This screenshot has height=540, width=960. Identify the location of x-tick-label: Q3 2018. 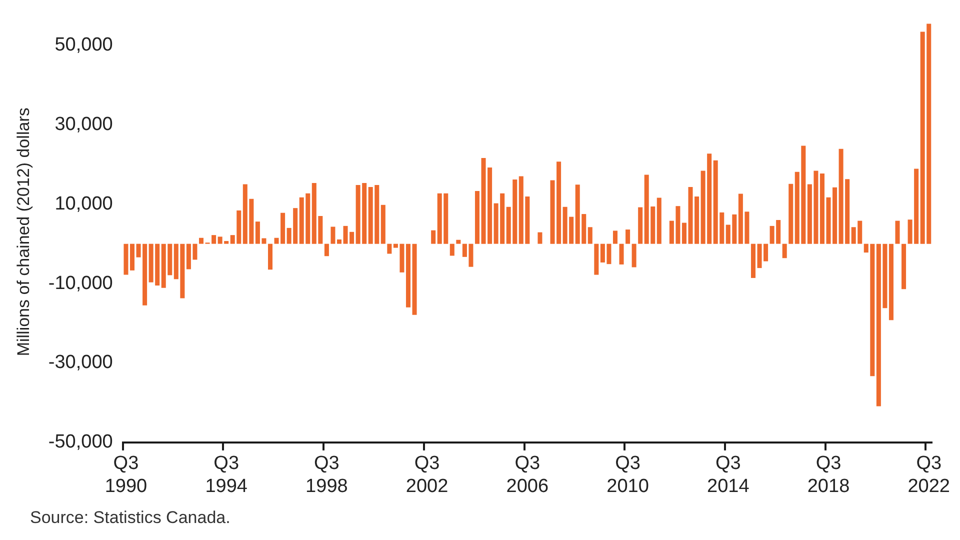
(828, 475).